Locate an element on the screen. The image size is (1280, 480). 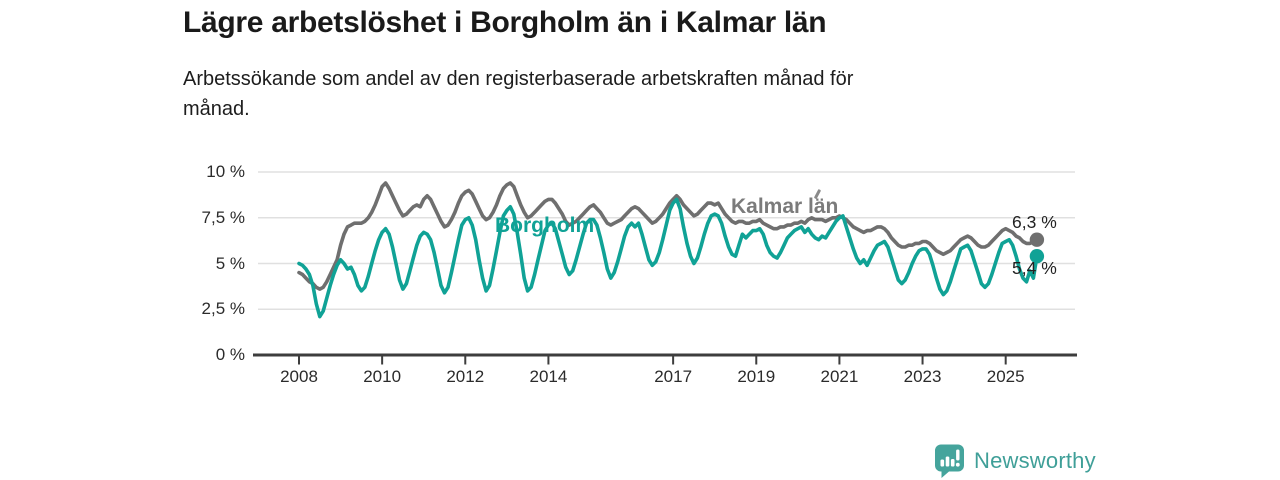
series-end-dot-kalmar is located at coordinates (1037, 239).